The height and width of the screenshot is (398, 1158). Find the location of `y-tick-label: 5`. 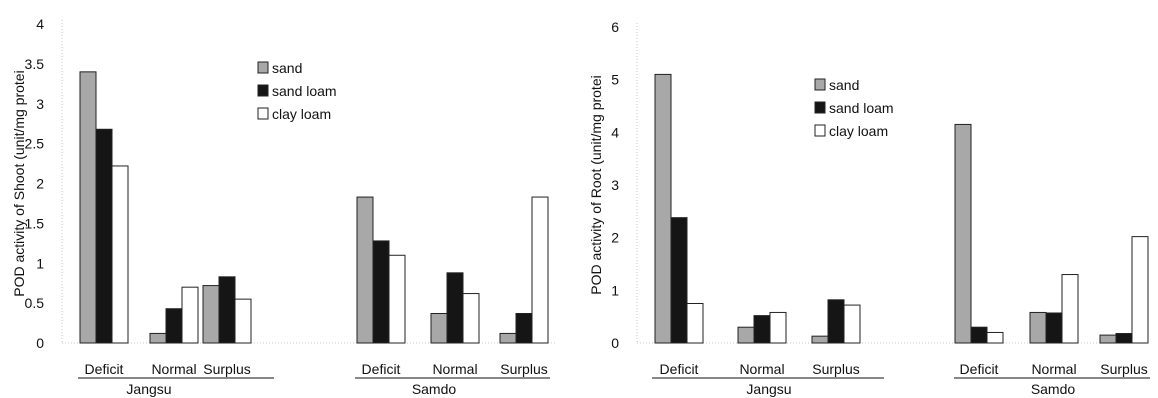

y-tick-label: 5 is located at coordinates (615, 80).